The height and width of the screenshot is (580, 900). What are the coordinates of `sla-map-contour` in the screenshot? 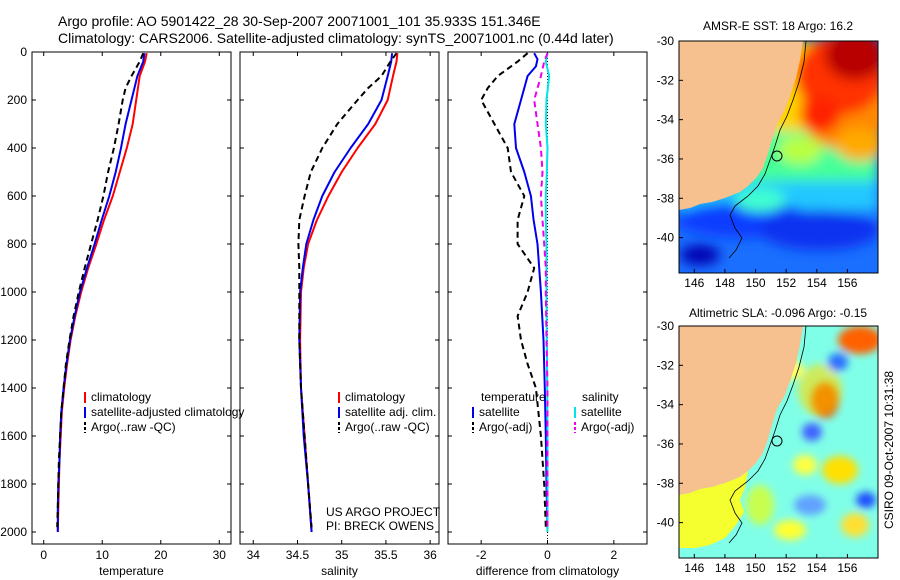 It's located at (767, 435).